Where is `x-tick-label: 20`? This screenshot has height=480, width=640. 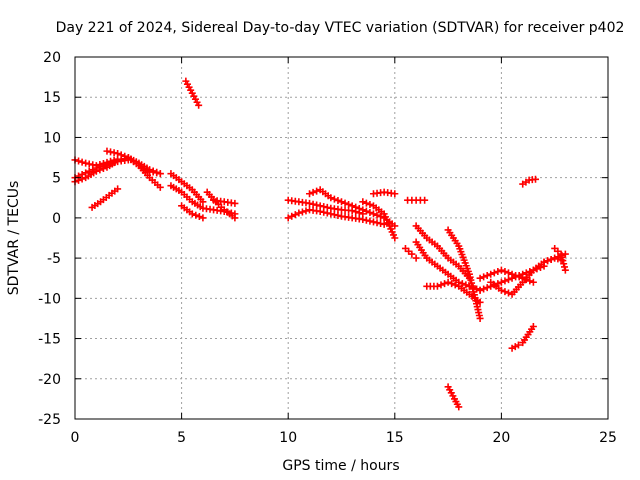 x-tick-label: 20 is located at coordinates (501, 438).